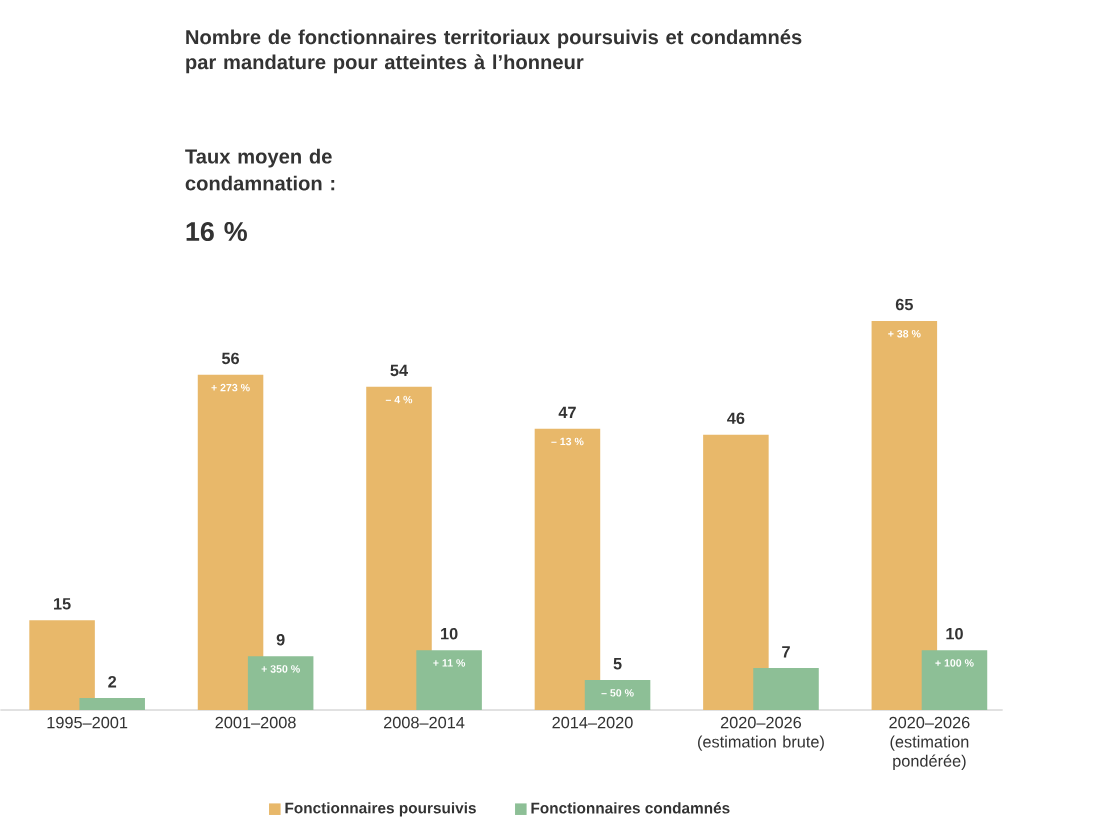  I want to click on x-tick-label: 2020–2026 (estimation brute), so click(761, 733).